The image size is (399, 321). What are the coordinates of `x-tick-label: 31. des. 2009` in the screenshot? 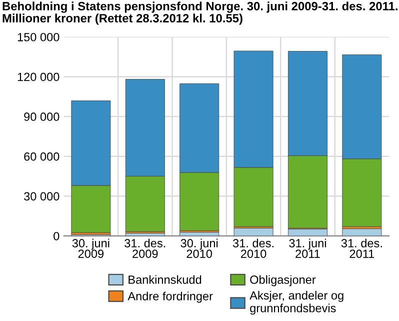 It's located at (145, 248).